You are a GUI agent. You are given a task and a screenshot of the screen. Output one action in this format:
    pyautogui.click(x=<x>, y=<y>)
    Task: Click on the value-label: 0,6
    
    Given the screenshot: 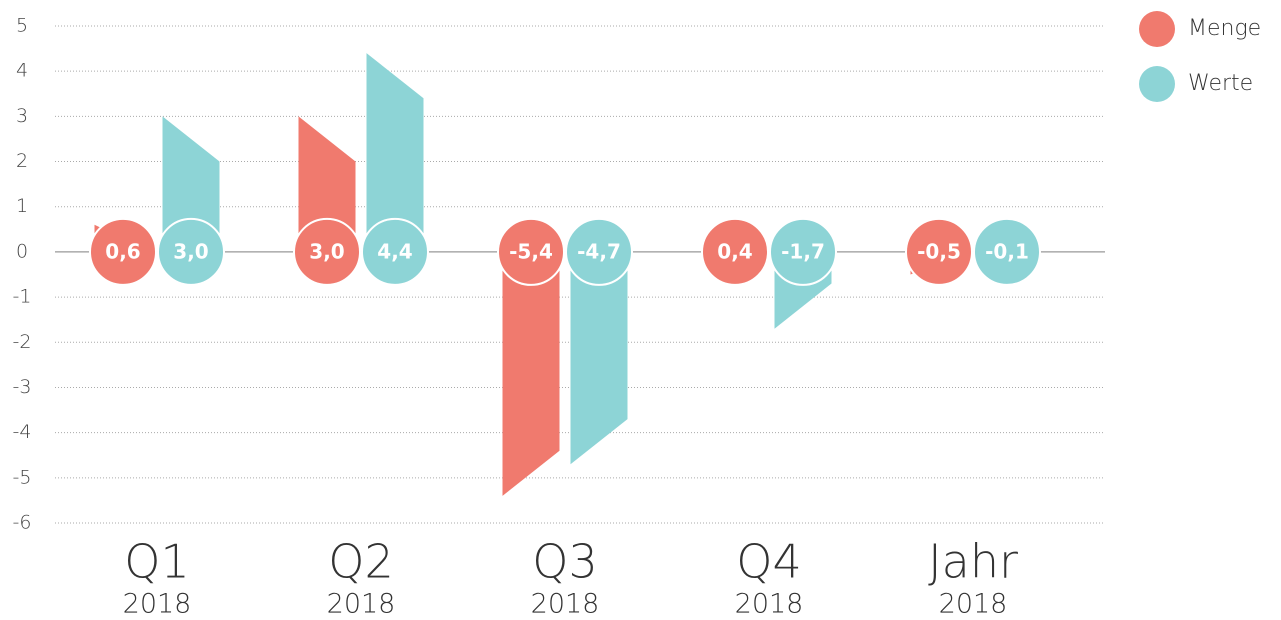 What is the action you would take?
    pyautogui.click(x=122, y=251)
    